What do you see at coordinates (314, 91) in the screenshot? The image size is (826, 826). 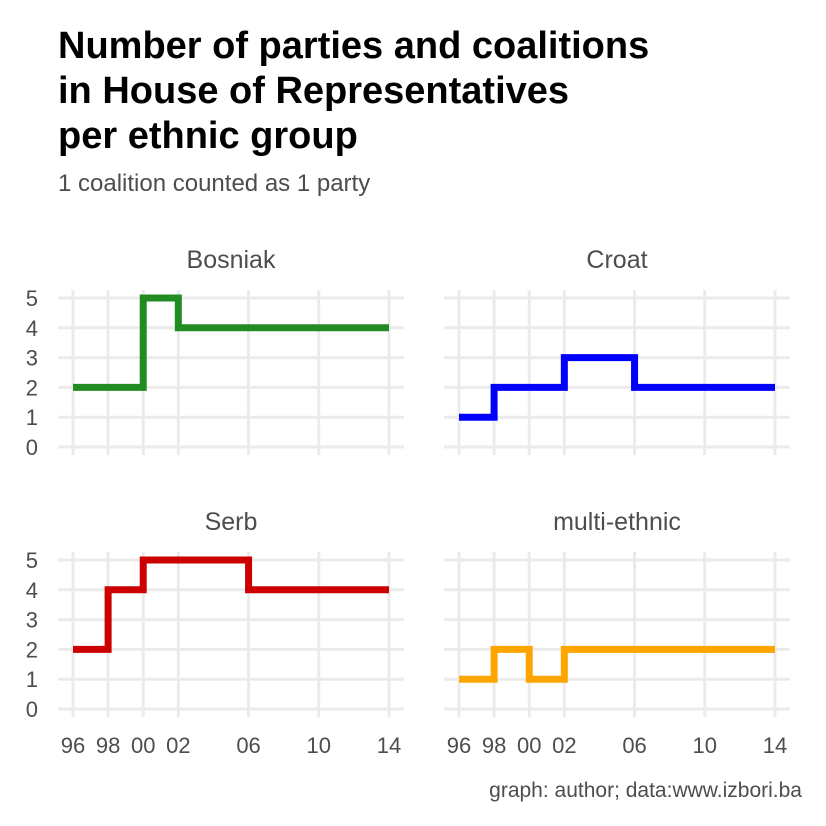 I see `title-line-2: in House of Representatives` at bounding box center [314, 91].